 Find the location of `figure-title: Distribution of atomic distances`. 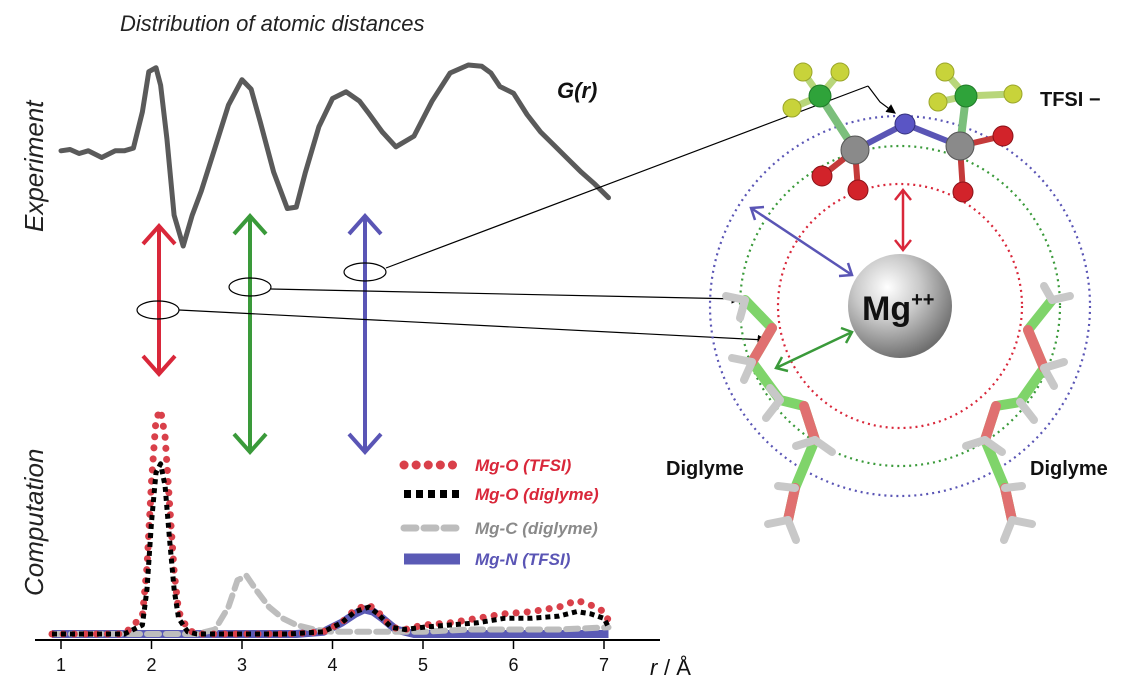

figure-title: Distribution of atomic distances is located at coordinates (272, 23).